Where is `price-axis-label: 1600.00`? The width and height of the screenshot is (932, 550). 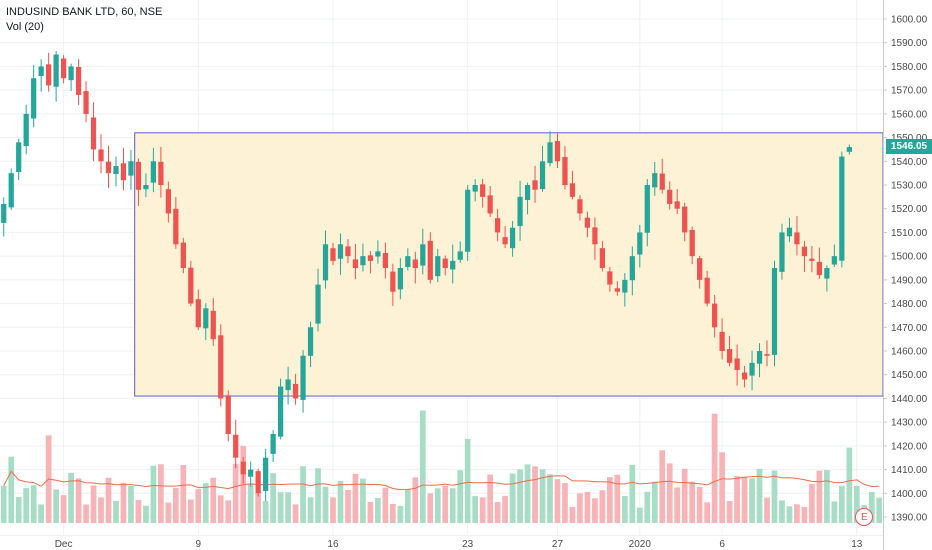 price-axis-label: 1600.00 is located at coordinates (909, 20).